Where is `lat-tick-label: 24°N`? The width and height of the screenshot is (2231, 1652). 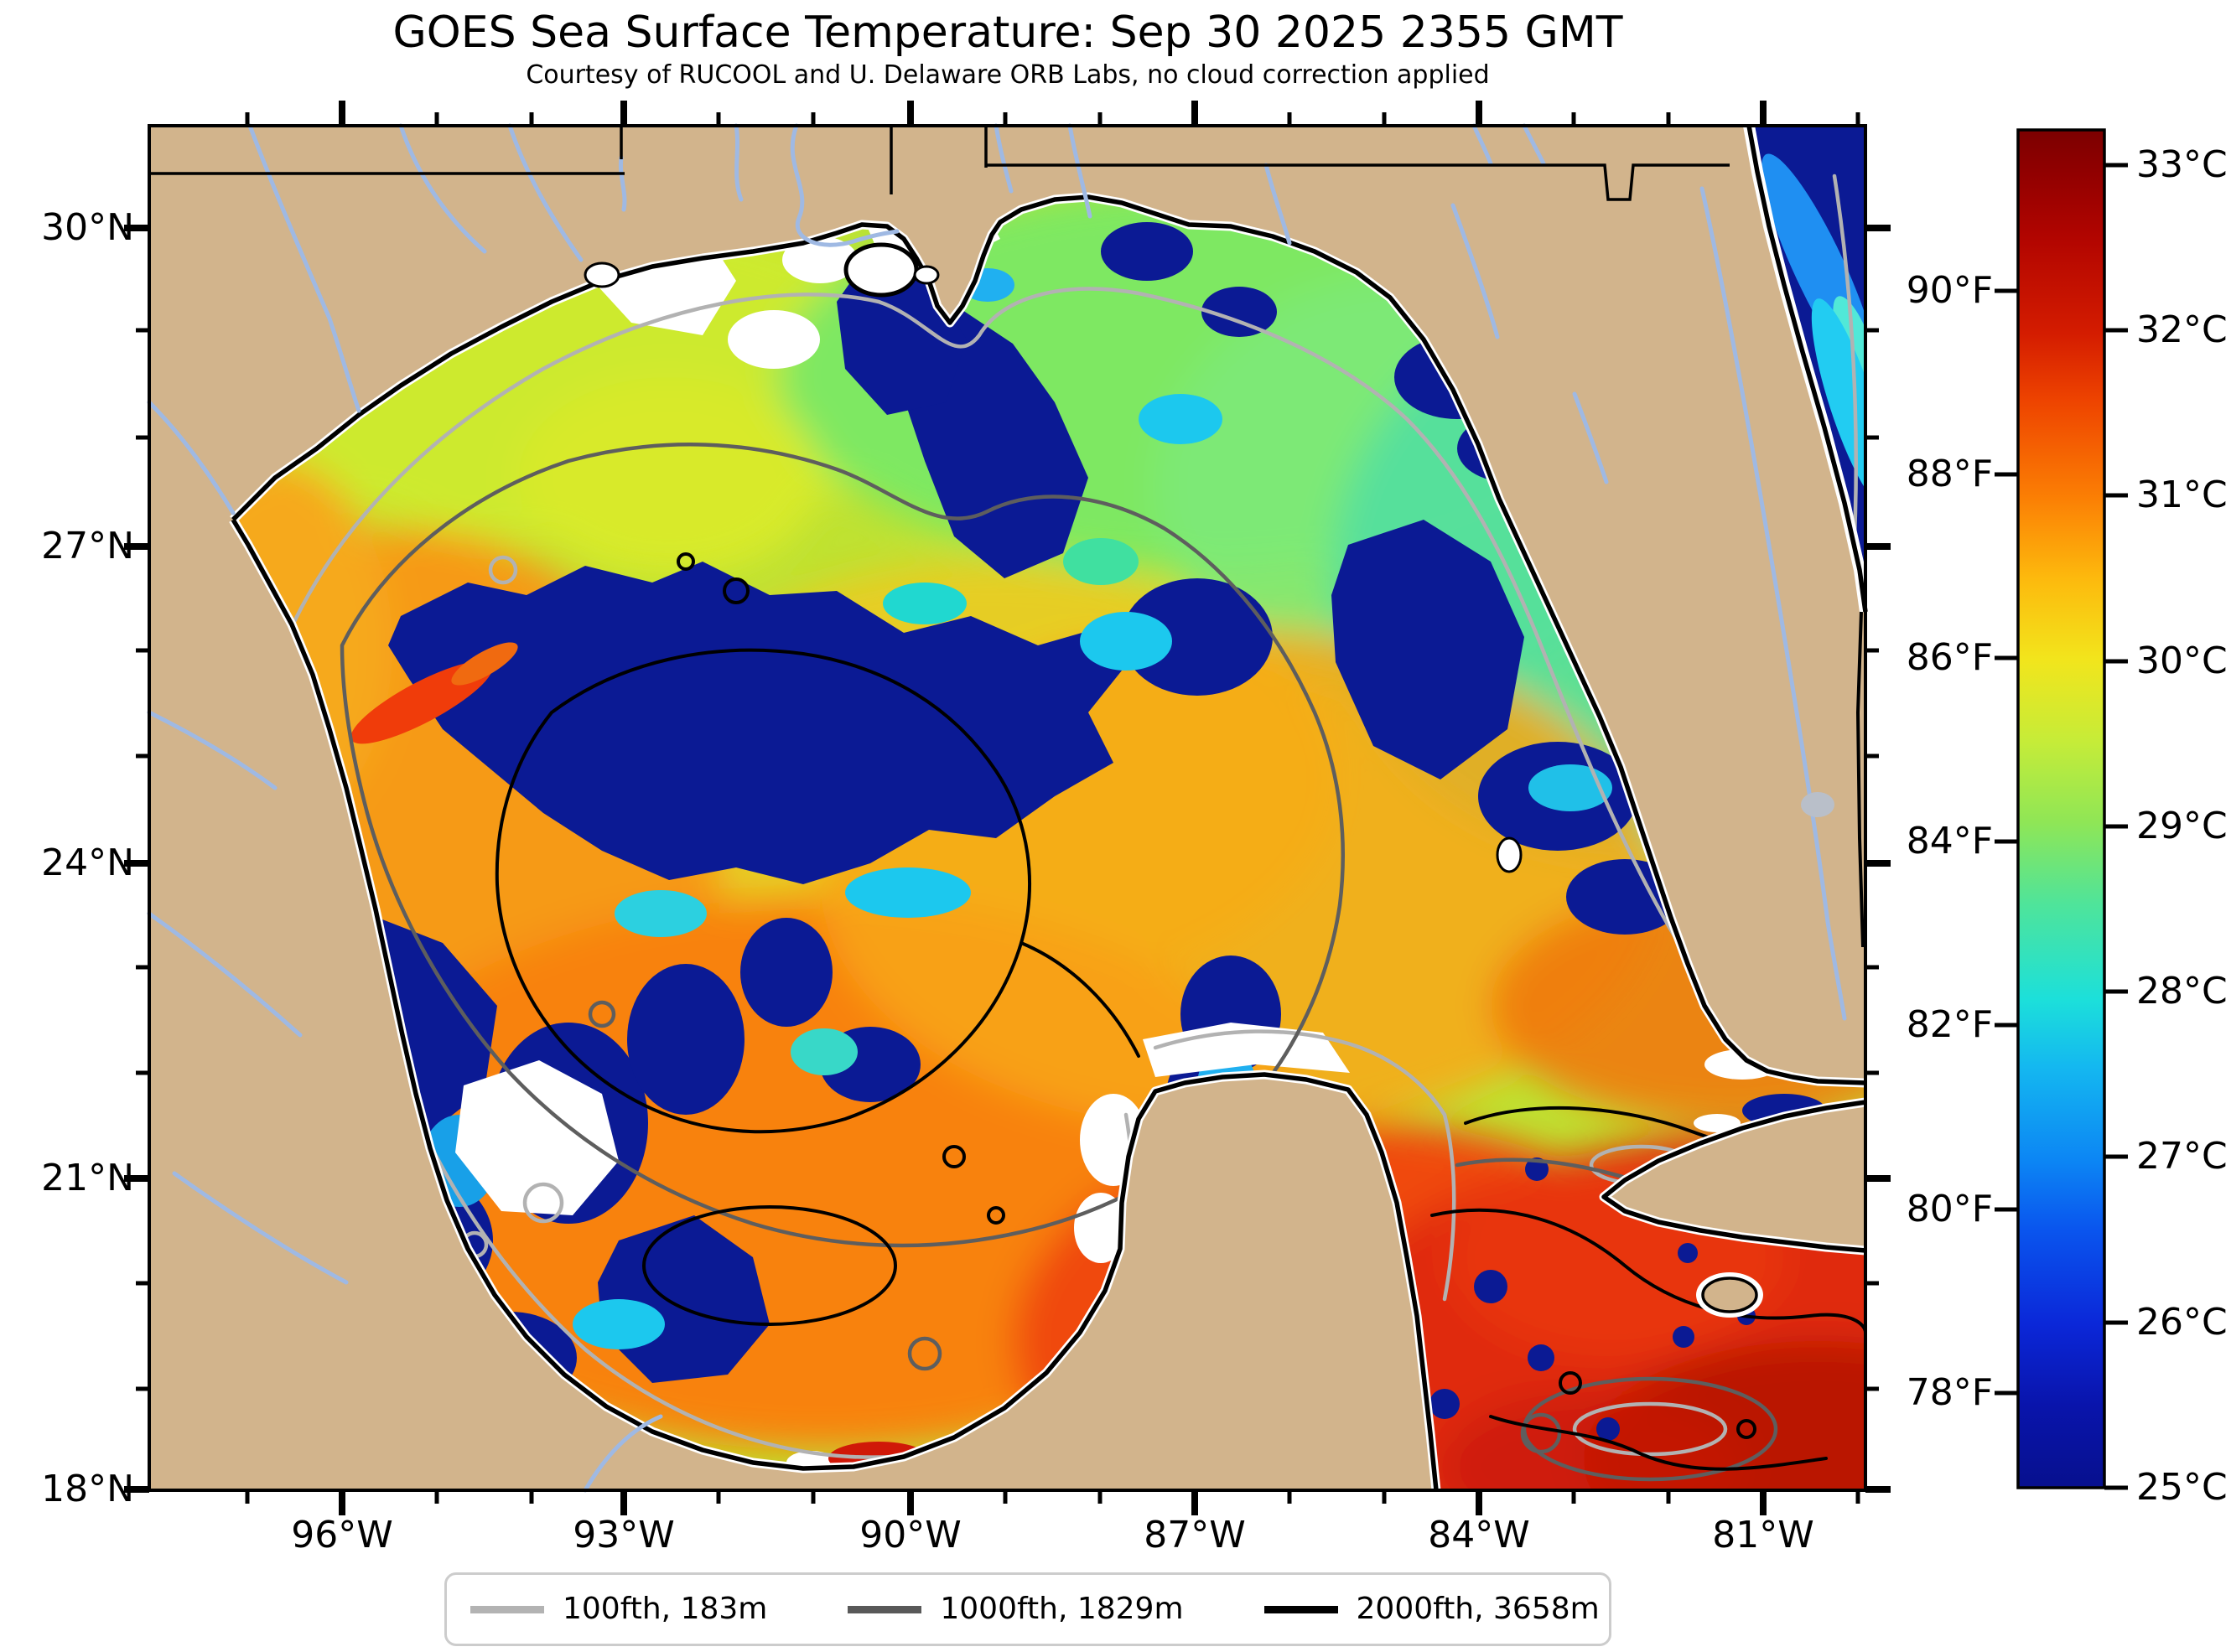 lat-tick-label: 24°N is located at coordinates (87, 863).